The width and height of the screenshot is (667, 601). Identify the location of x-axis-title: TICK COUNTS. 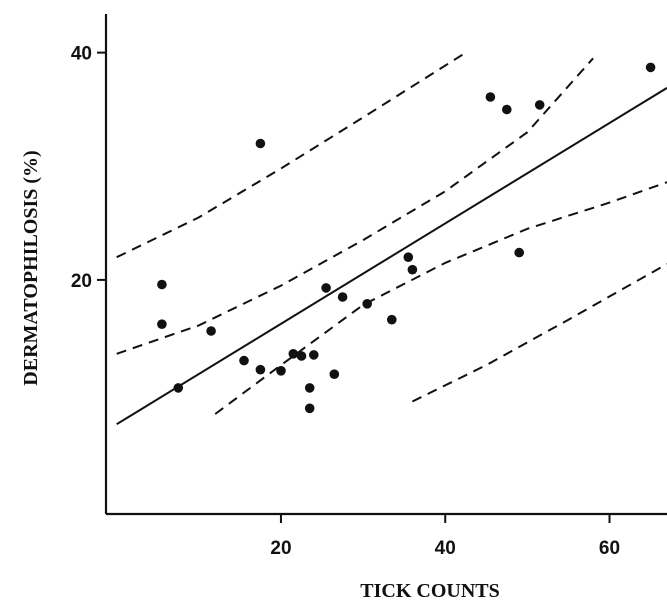
(429, 590).